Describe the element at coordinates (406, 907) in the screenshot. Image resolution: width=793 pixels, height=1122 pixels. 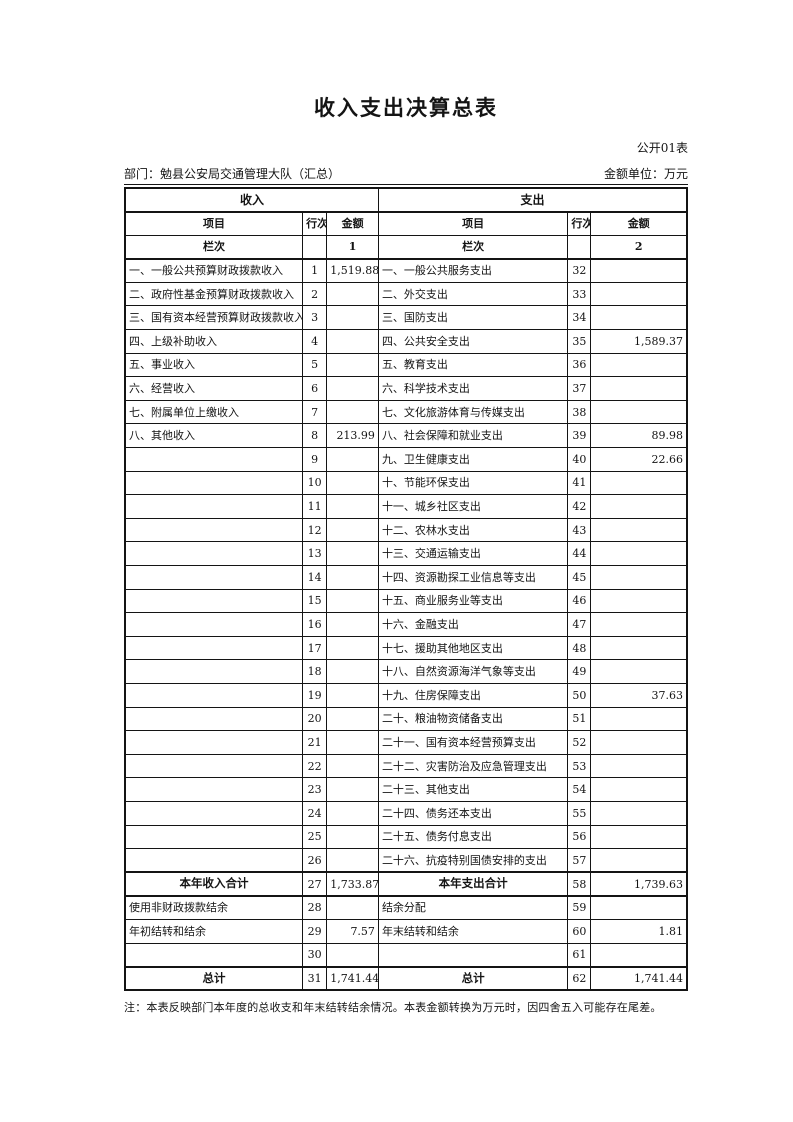
I see `table-row: 使用非财政拨款结余 28 结余分配 59` at that location.